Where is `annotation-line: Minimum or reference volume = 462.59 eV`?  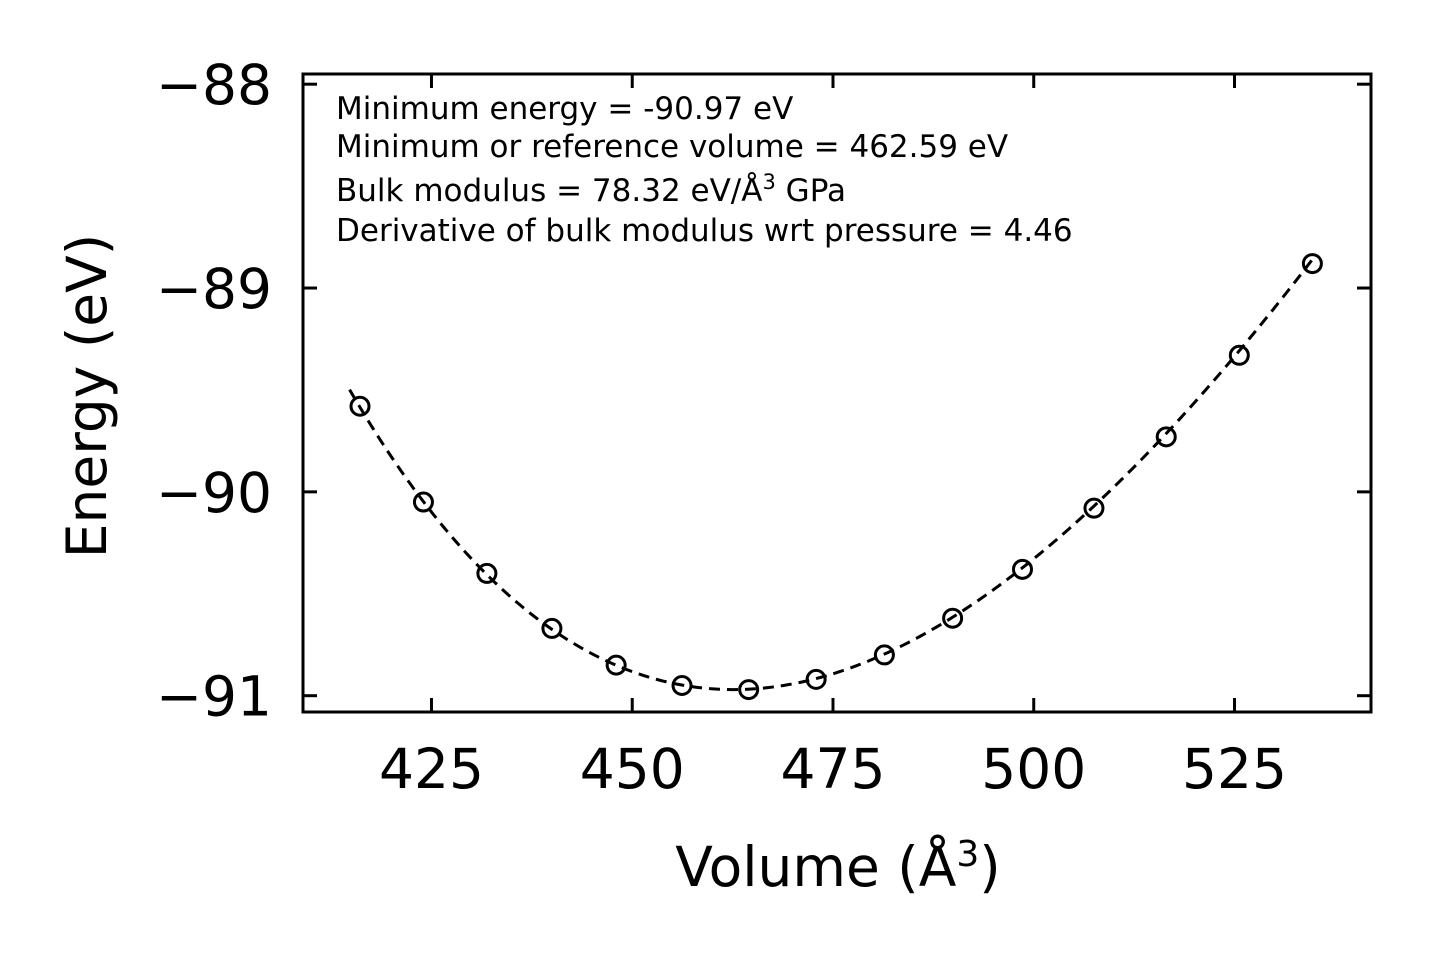
annotation-line: Minimum or reference volume = 462.59 eV is located at coordinates (672, 147).